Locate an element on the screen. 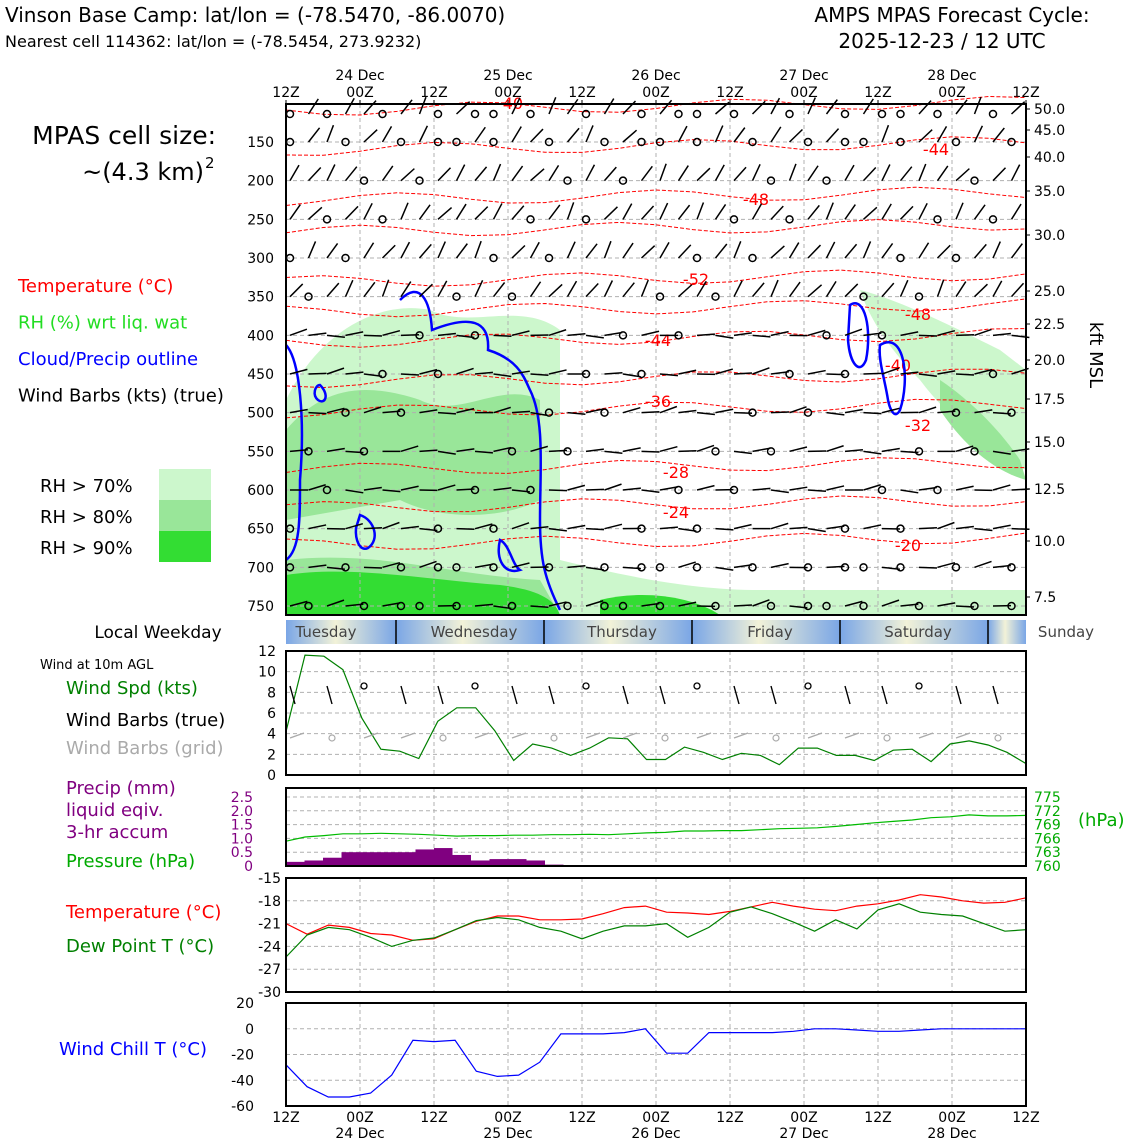 This screenshot has width=1140, height=1140. cycle-title: AMPS MPAS Forecast Cycle: is located at coordinates (951, 15).